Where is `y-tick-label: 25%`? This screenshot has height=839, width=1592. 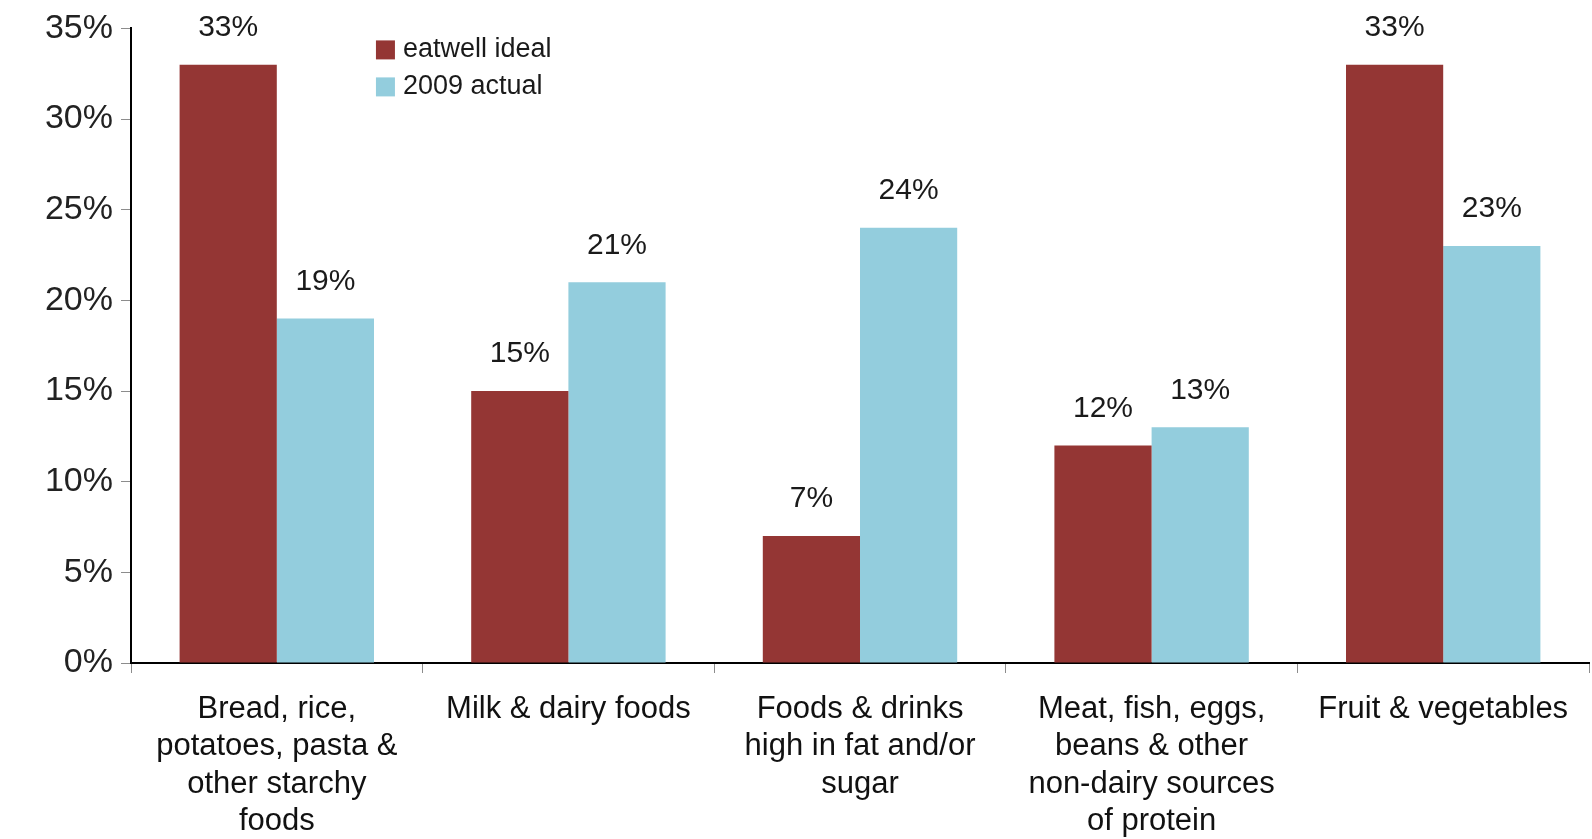 y-tick-label: 25% is located at coordinates (78, 207).